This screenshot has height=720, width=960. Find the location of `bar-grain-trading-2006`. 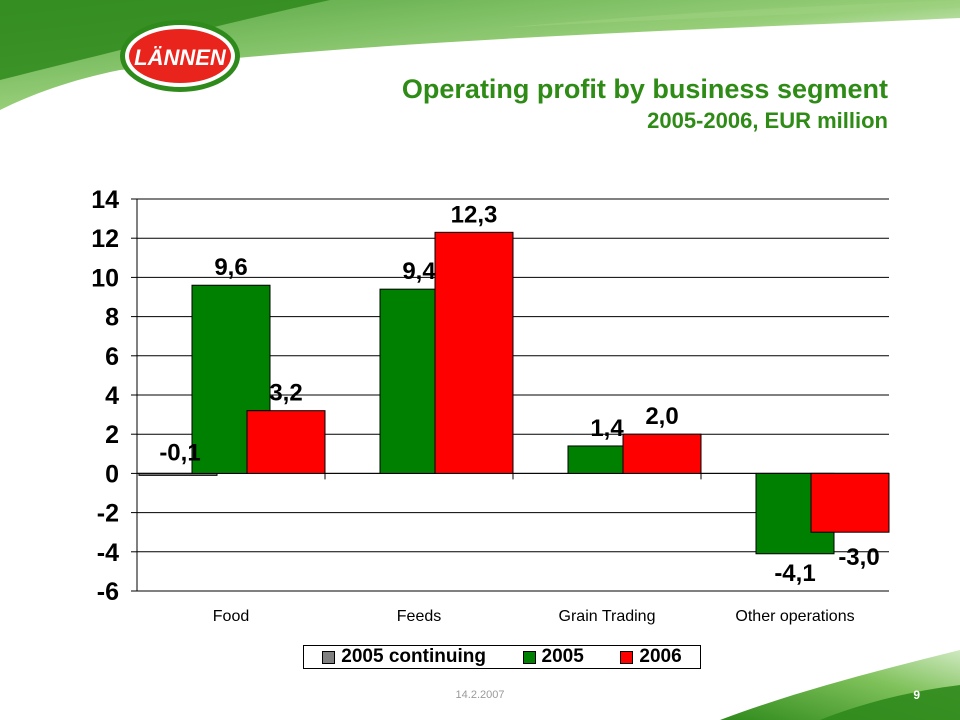

bar-grain-trading-2006 is located at coordinates (662, 453).